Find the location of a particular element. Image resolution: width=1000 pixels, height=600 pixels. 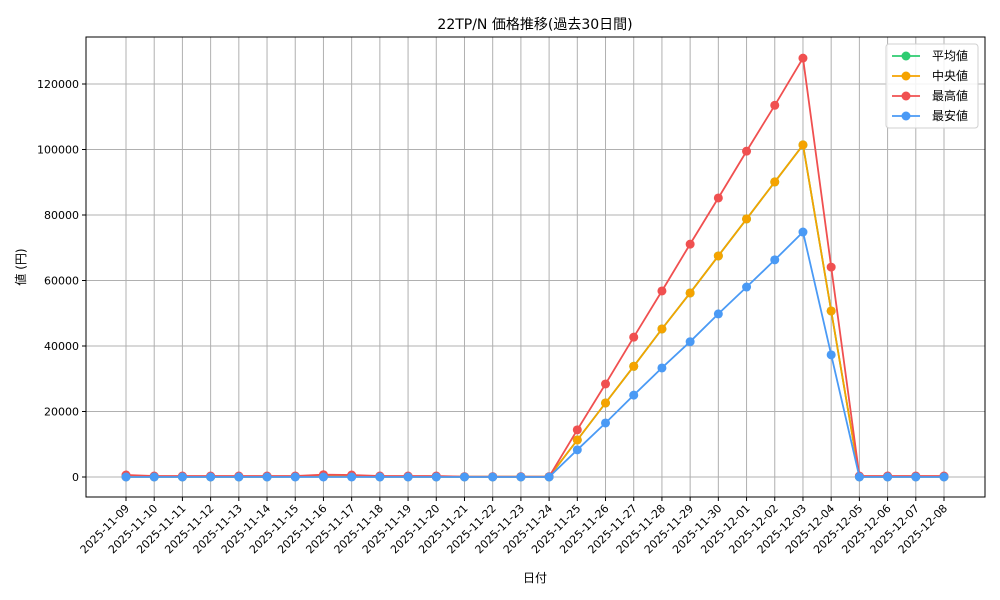

legend-label: 平均値 is located at coordinates (950, 55).